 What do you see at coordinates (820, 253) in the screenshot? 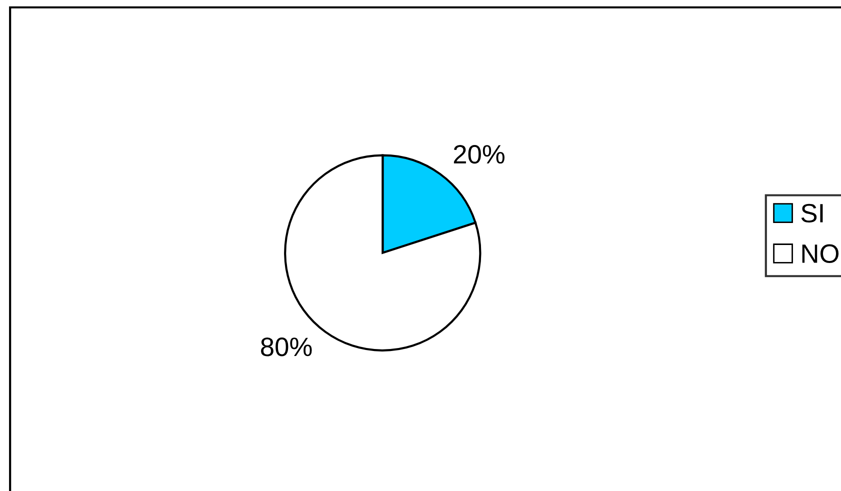
I see `legend-label: NO` at bounding box center [820, 253].